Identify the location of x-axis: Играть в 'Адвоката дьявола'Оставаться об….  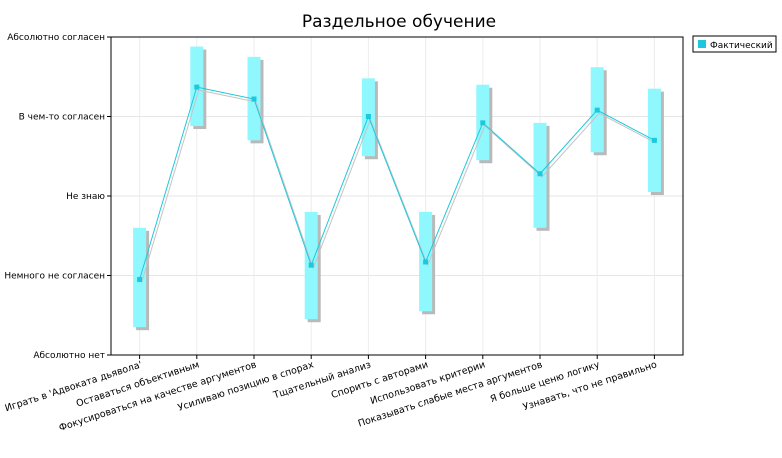
(331, 394).